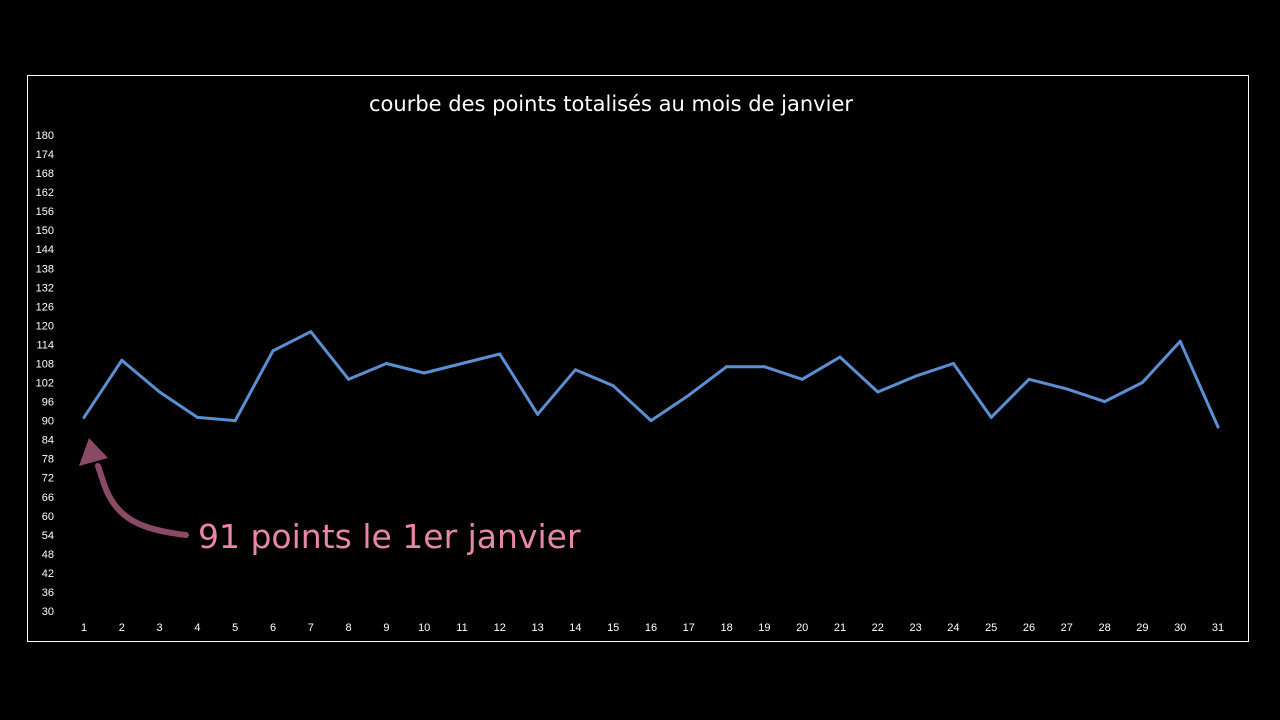 This screenshot has width=1280, height=720. Describe the element at coordinates (122, 628) in the screenshot. I see `x-tick-label: 2` at that location.